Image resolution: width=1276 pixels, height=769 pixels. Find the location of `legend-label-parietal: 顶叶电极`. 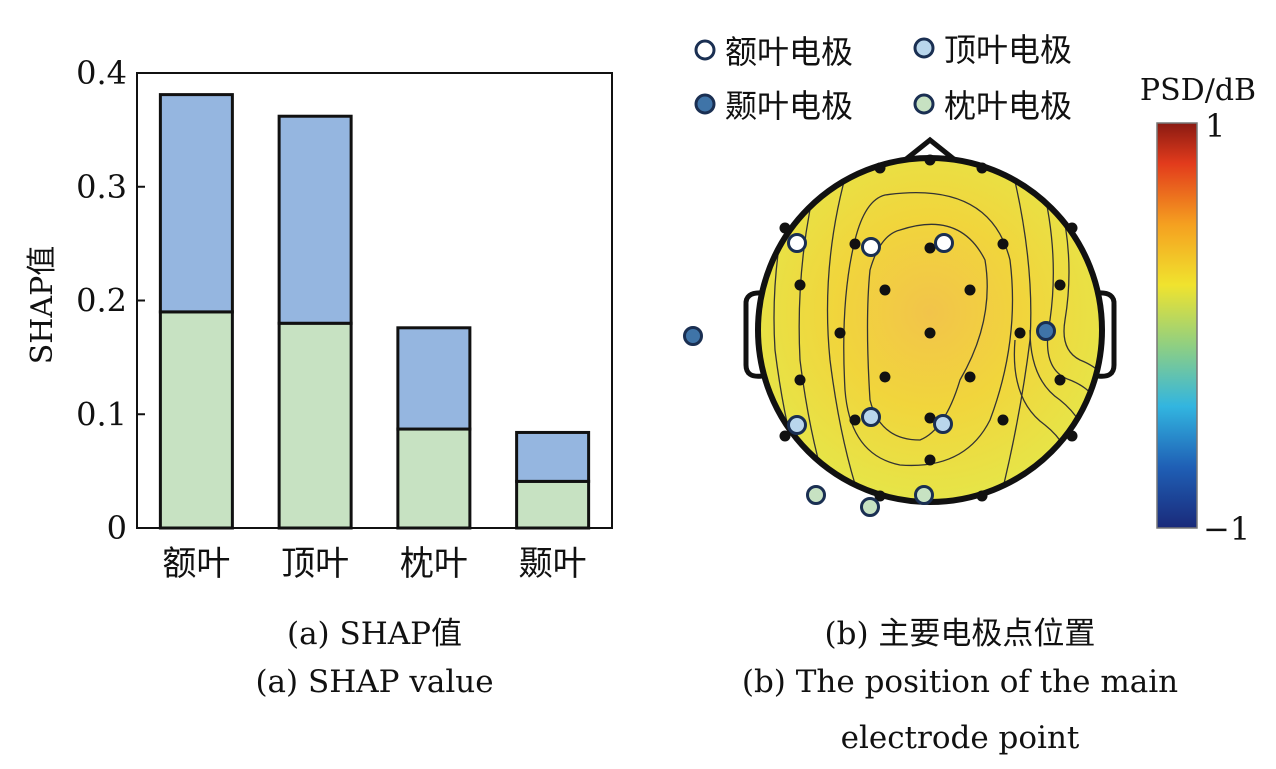

legend-label-parietal: 顶叶电极 is located at coordinates (1008, 50).